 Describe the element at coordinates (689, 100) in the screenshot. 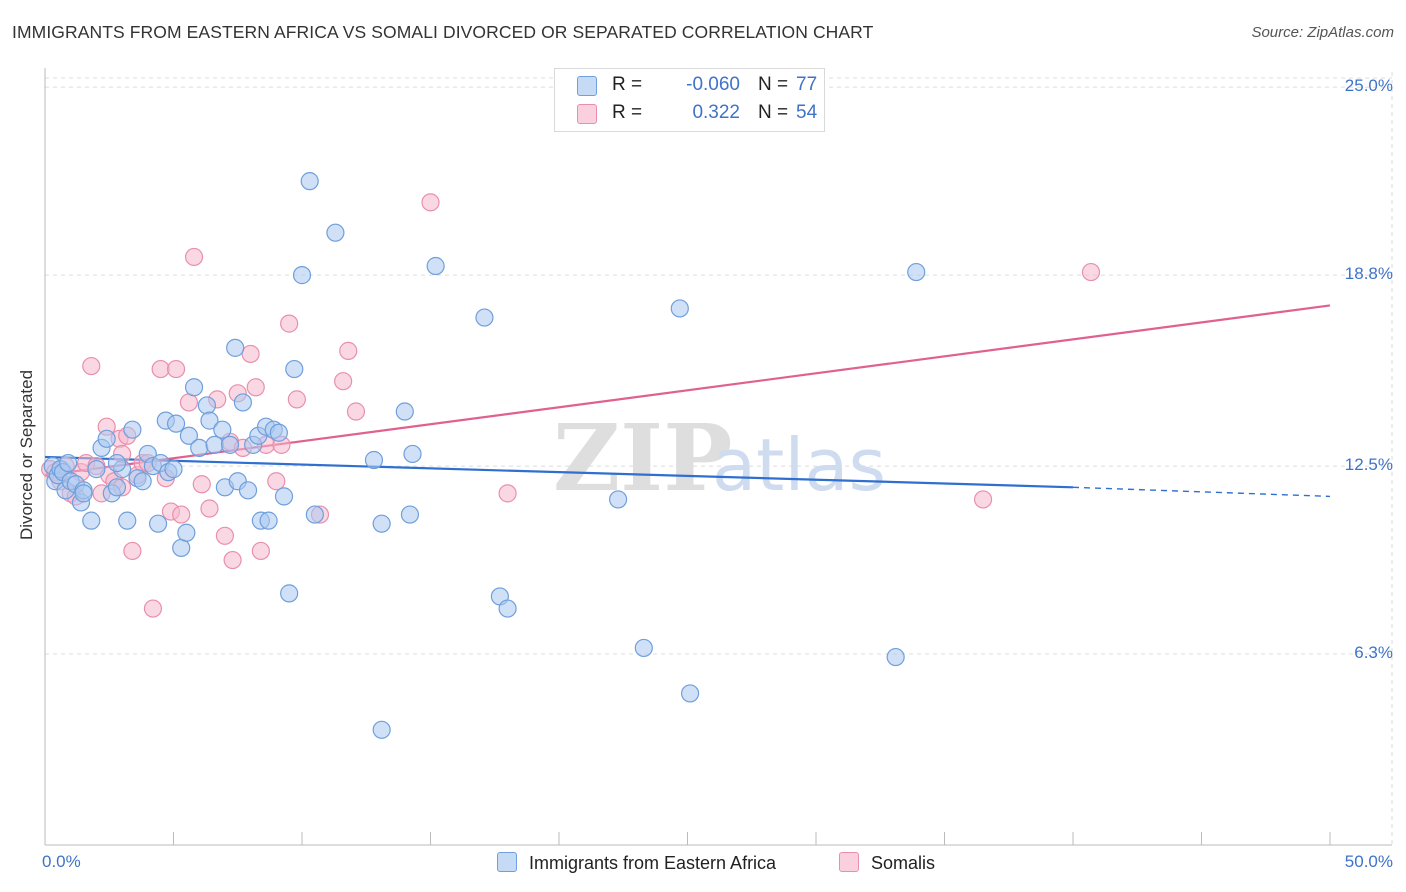

I see `stats-legend: R = -0.060 N = 77 R = 0.322 N = 54` at that location.